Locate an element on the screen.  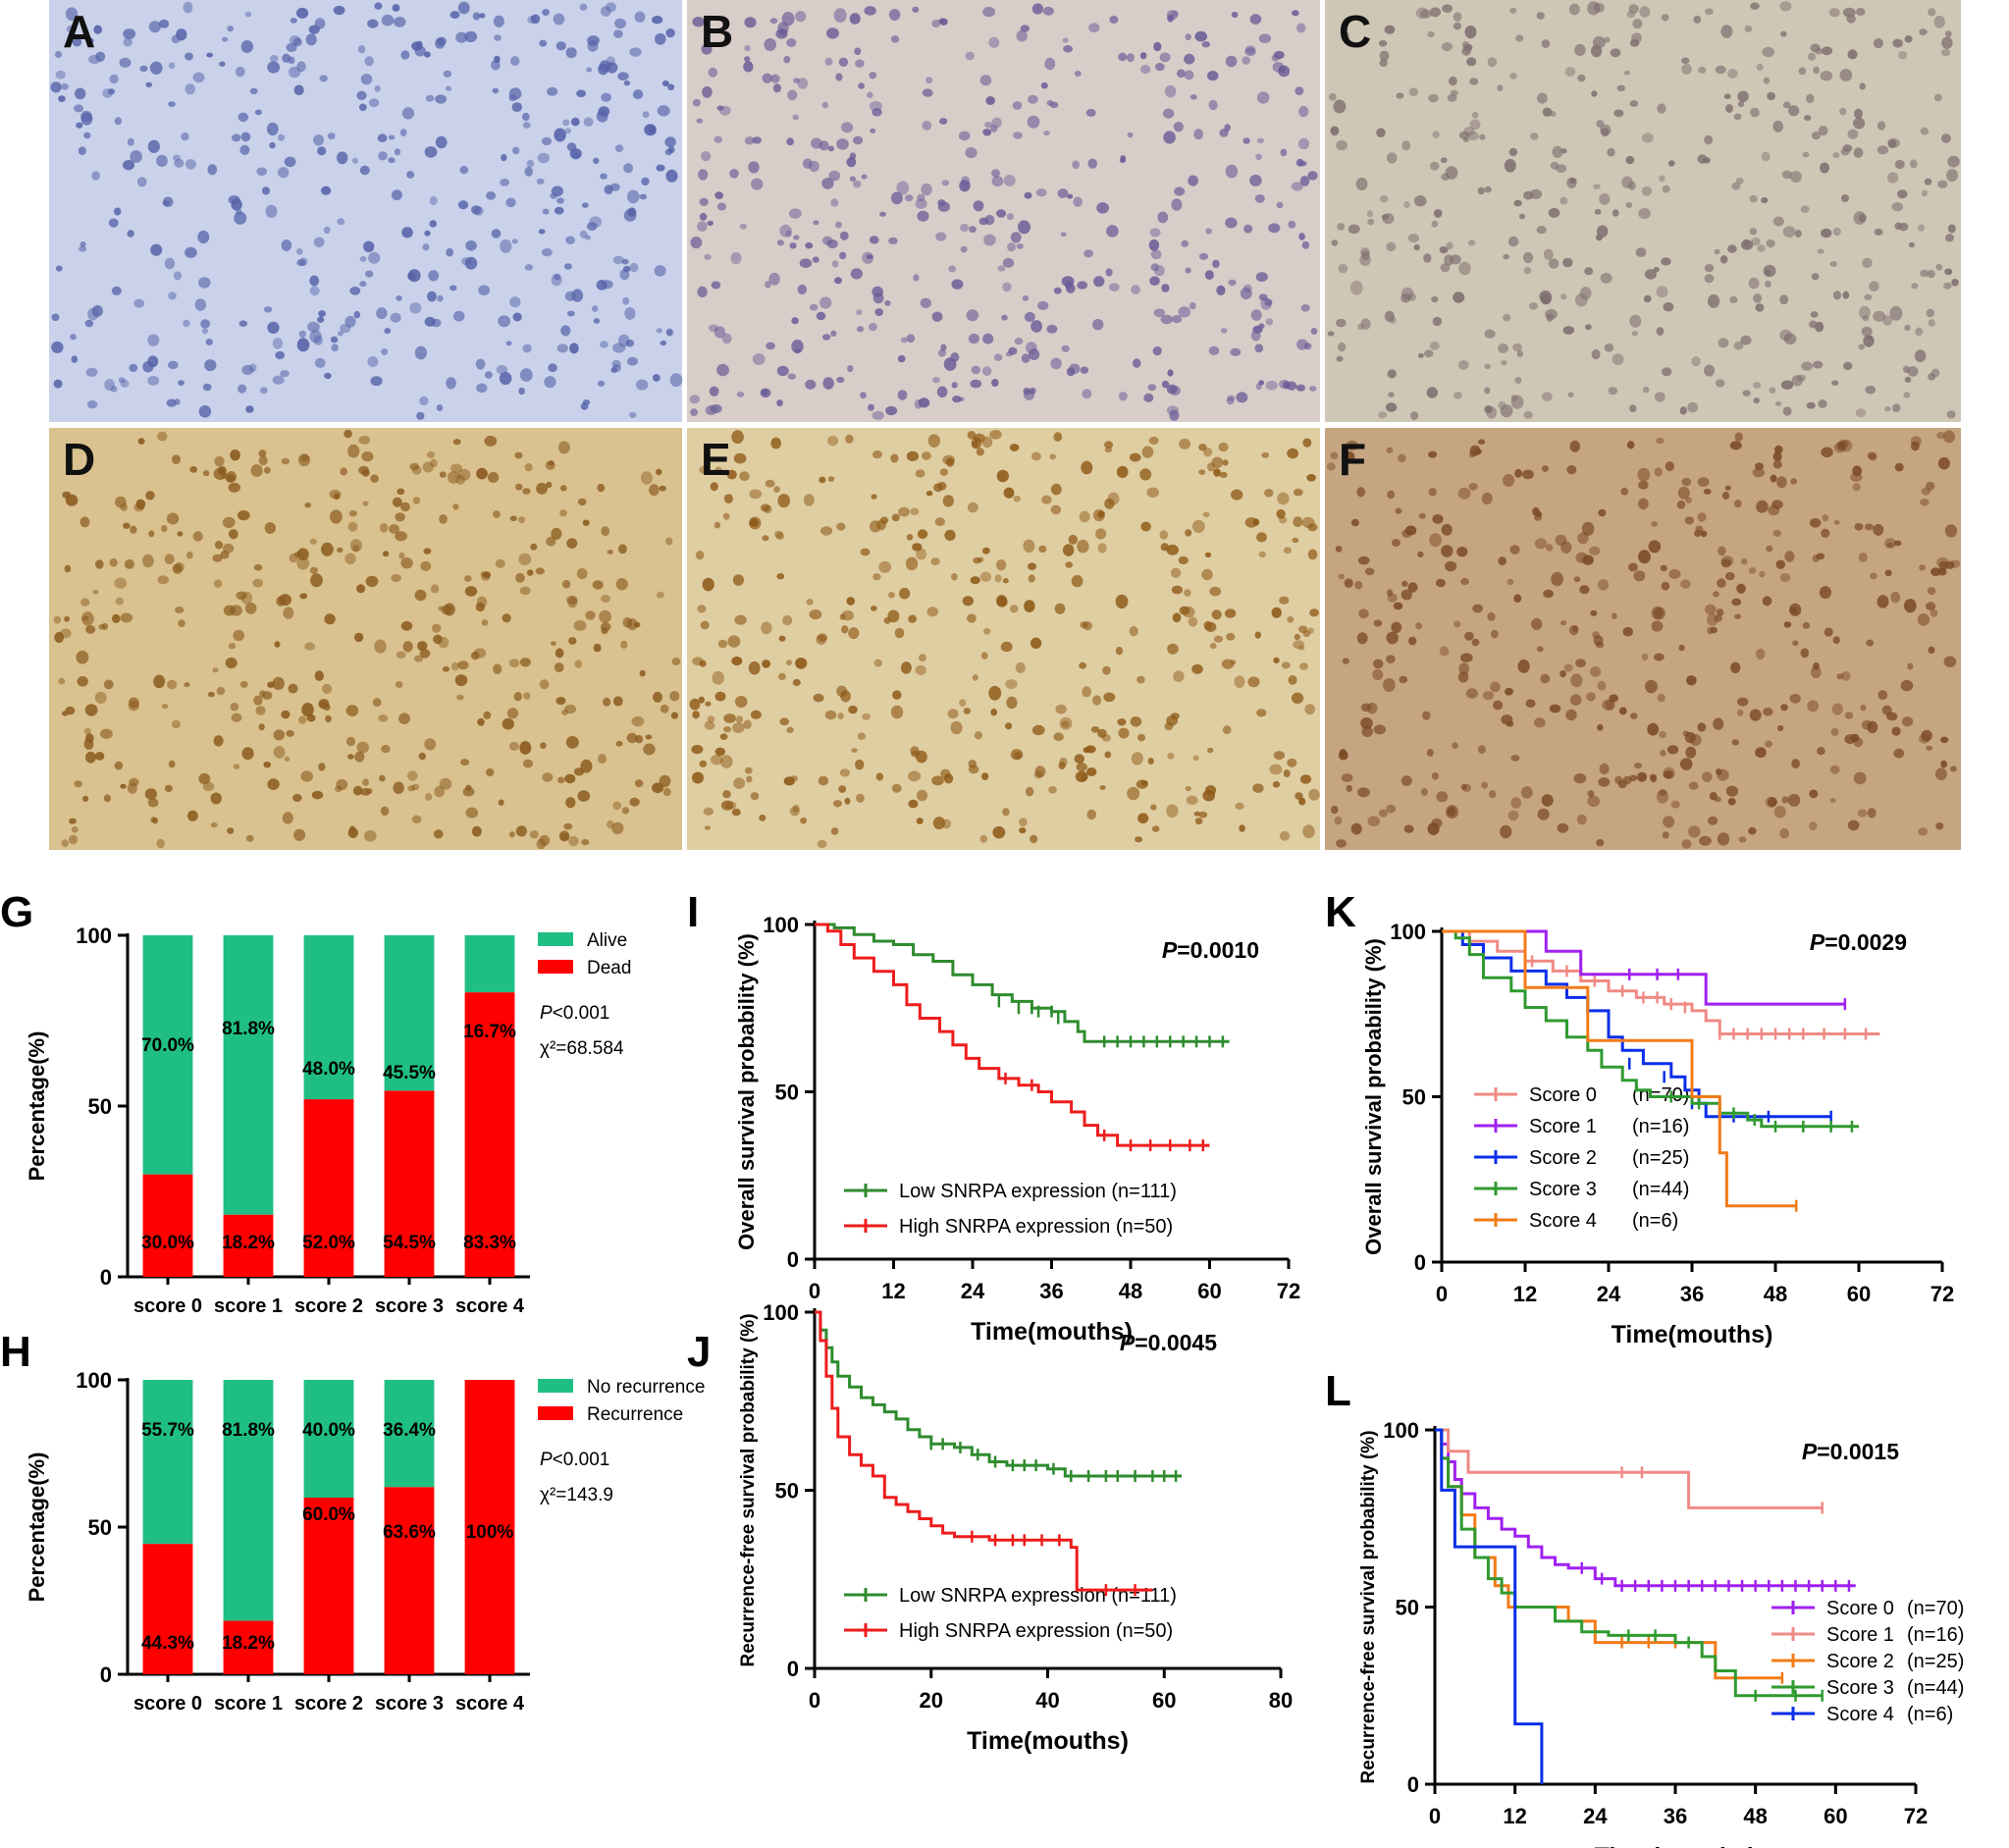
p-value: P=0.0015 is located at coordinates (1850, 1452).